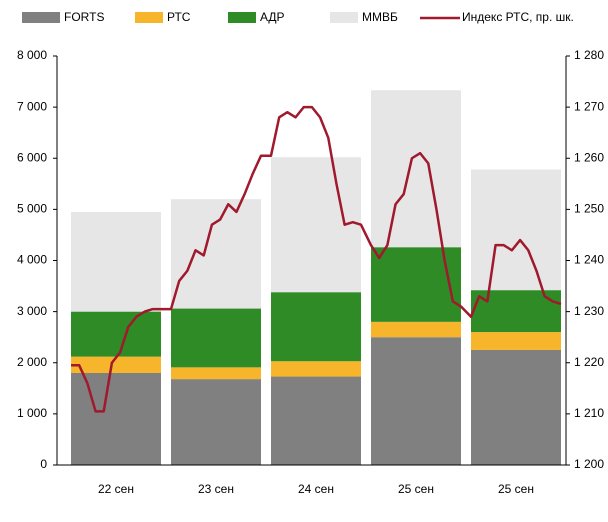 The image size is (608, 522). Describe the element at coordinates (316, 489) in the screenshot. I see `x-tick-label: 24 сен` at that location.